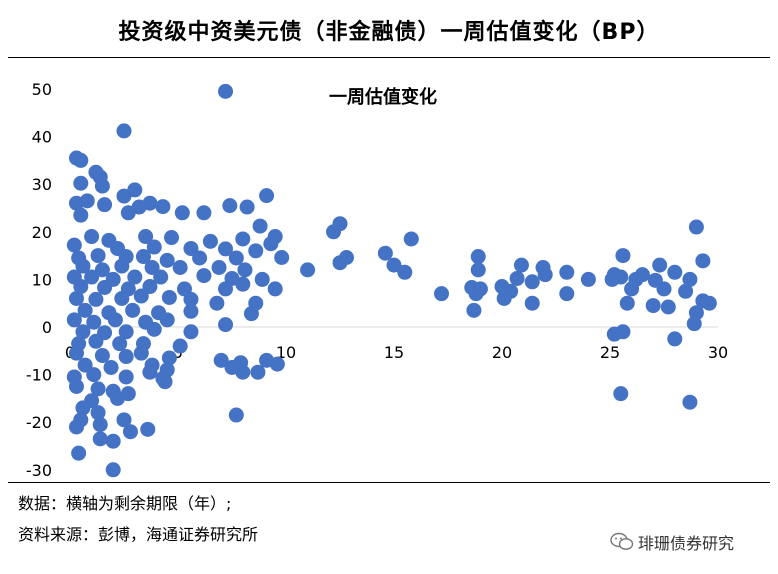 This screenshot has width=778, height=574. Describe the element at coordinates (686, 543) in the screenshot. I see `watermark-text: 琲珊债券研究` at that location.